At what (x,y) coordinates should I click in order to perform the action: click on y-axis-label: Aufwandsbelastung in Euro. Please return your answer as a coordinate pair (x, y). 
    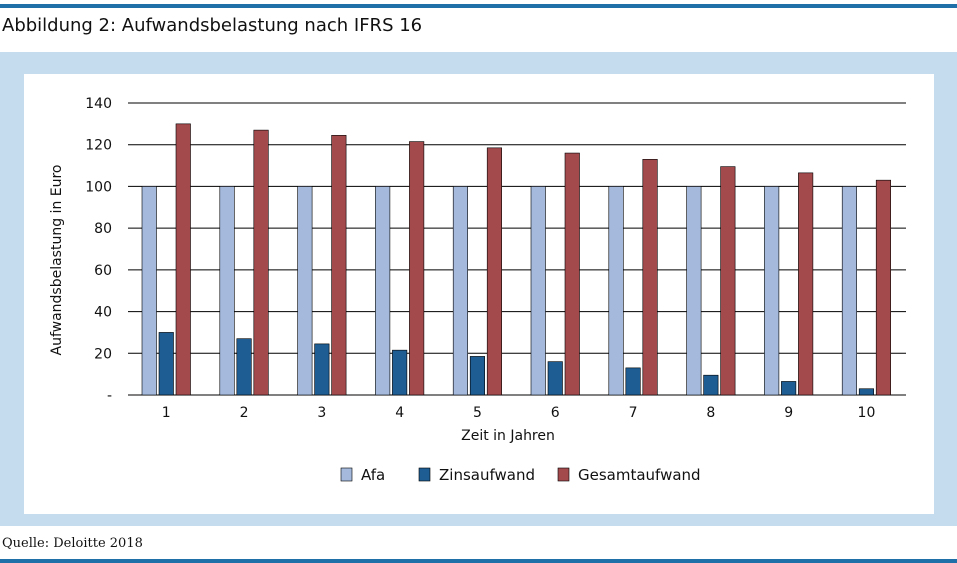
    Looking at the image, I should click on (57, 260).